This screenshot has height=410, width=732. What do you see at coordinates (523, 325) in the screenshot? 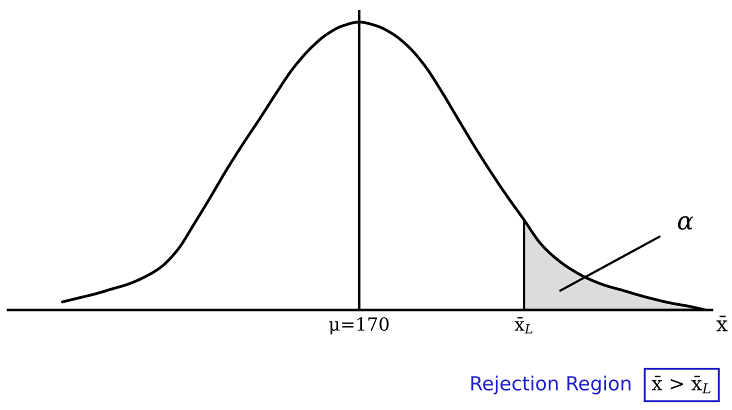
I see `x-tick-label: x̄$_{L}$` at bounding box center [523, 325].